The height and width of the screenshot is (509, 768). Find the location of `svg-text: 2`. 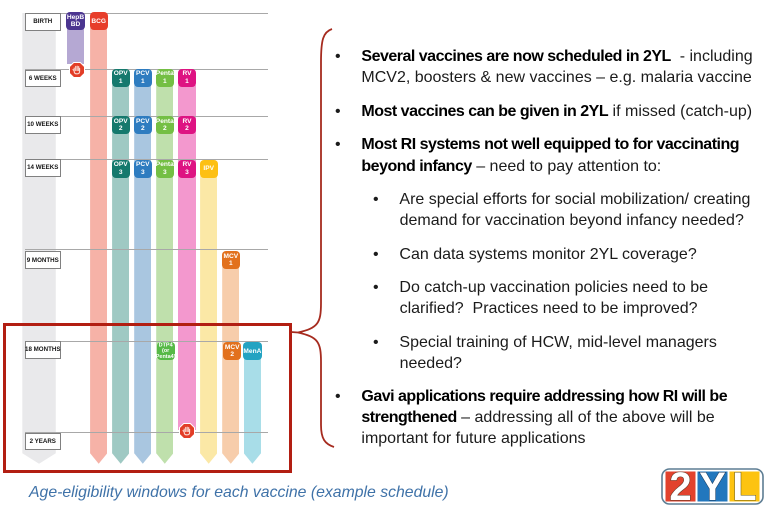

svg-text: 2 is located at coordinates (680, 486).